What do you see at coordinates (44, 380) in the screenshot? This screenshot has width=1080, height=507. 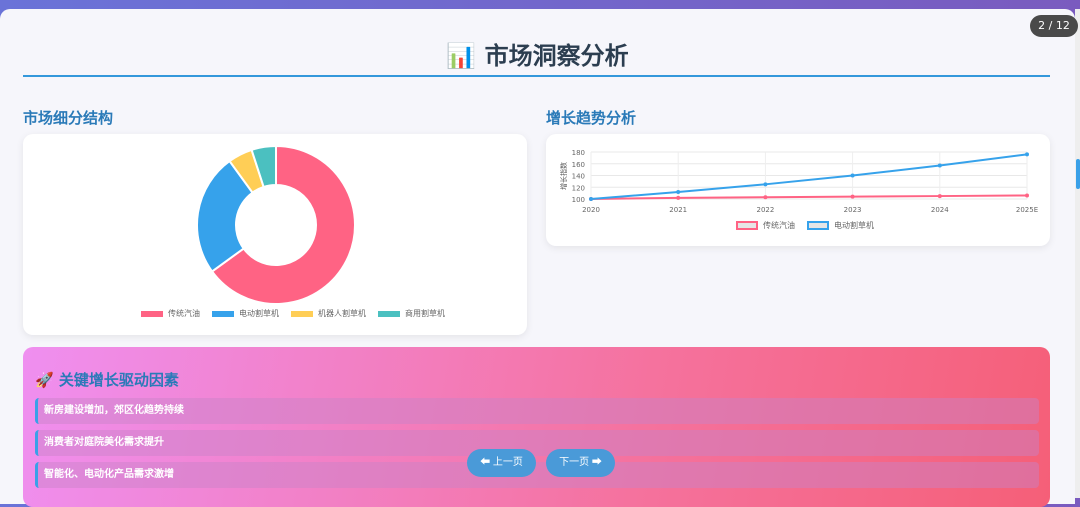 I see `rocket-icon: 🚀` at bounding box center [44, 380].